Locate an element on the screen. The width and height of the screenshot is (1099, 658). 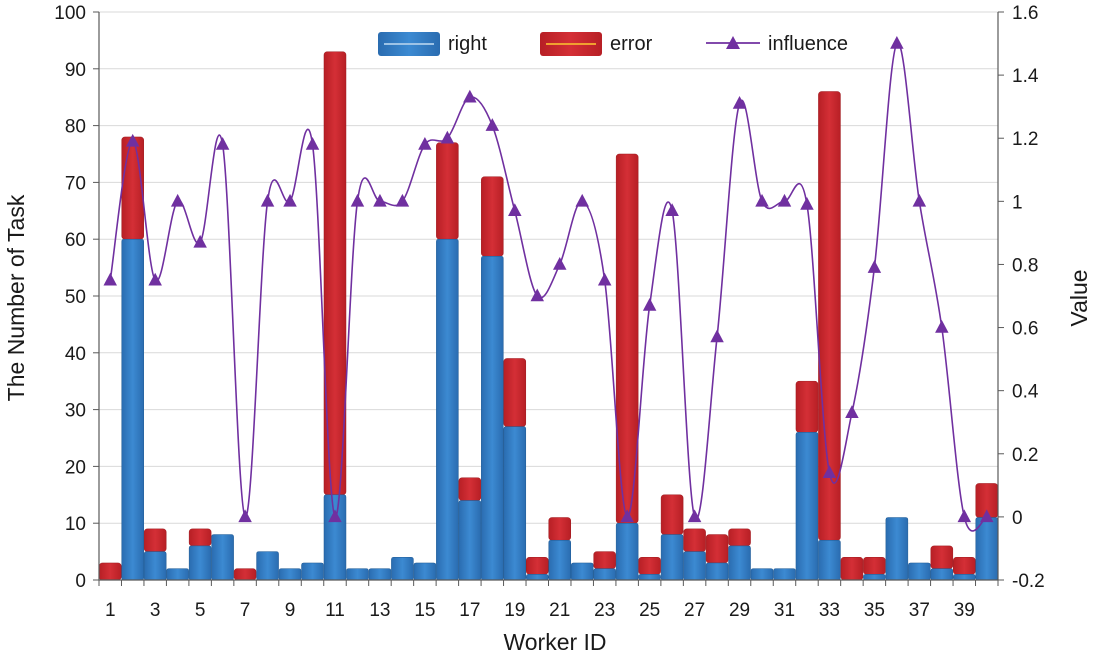
x-tick-label: 27 is located at coordinates (694, 610).